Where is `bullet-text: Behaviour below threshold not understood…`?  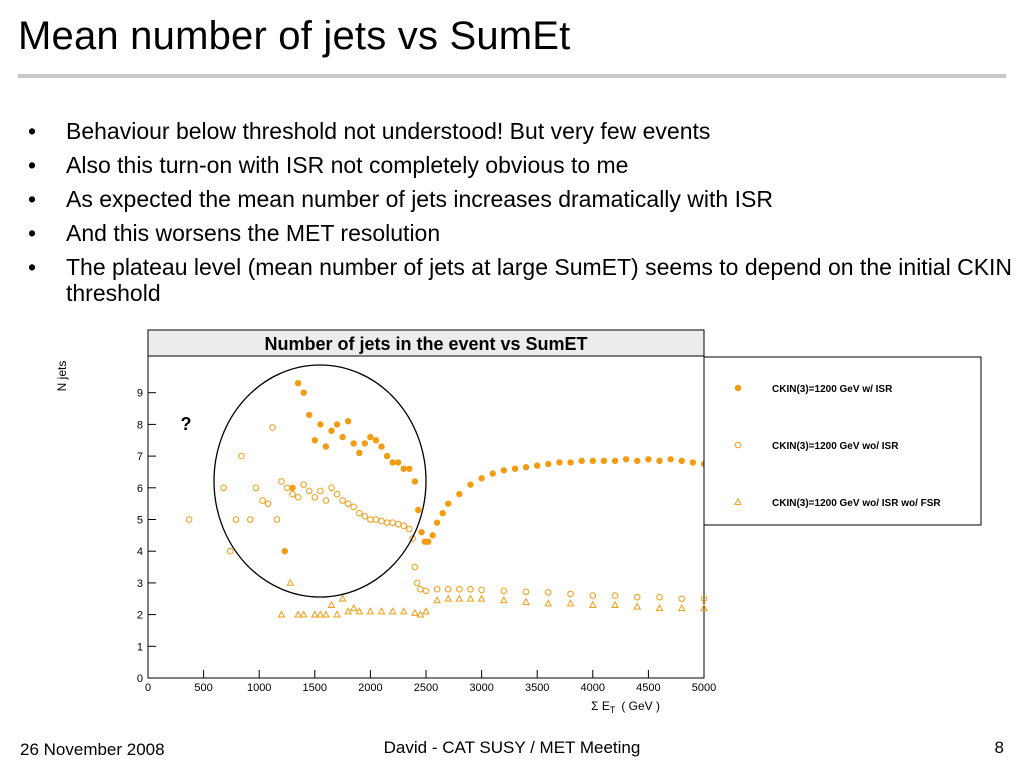 bullet-text: Behaviour below threshold not understood… is located at coordinates (388, 131).